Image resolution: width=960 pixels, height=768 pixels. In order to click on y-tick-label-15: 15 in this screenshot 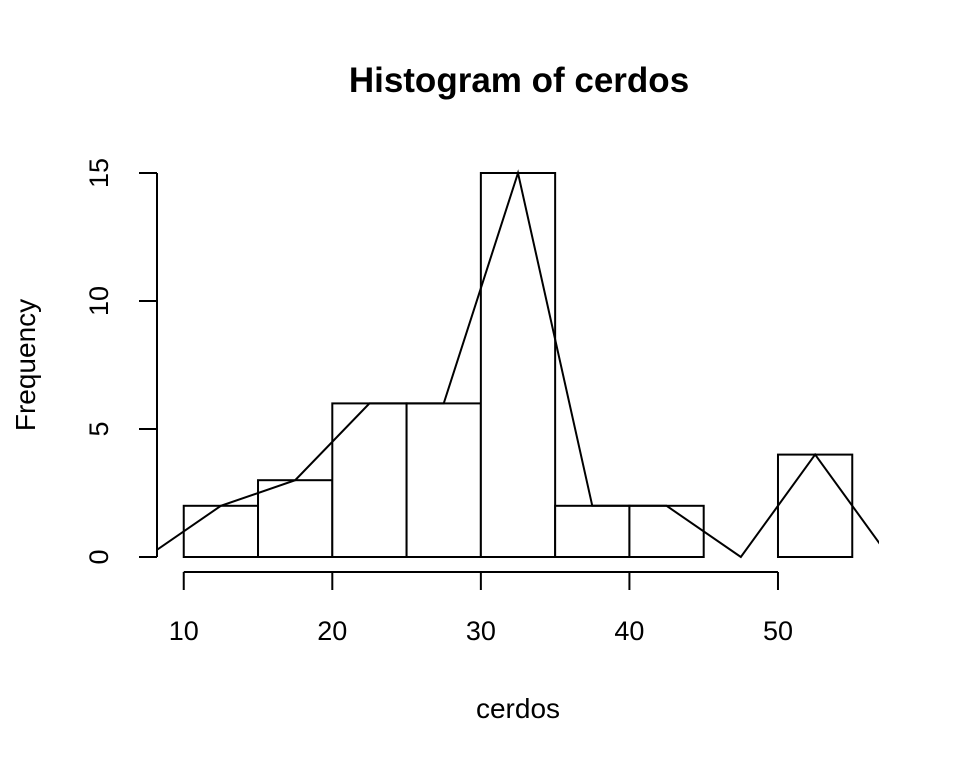, I will do `click(99, 173)`.